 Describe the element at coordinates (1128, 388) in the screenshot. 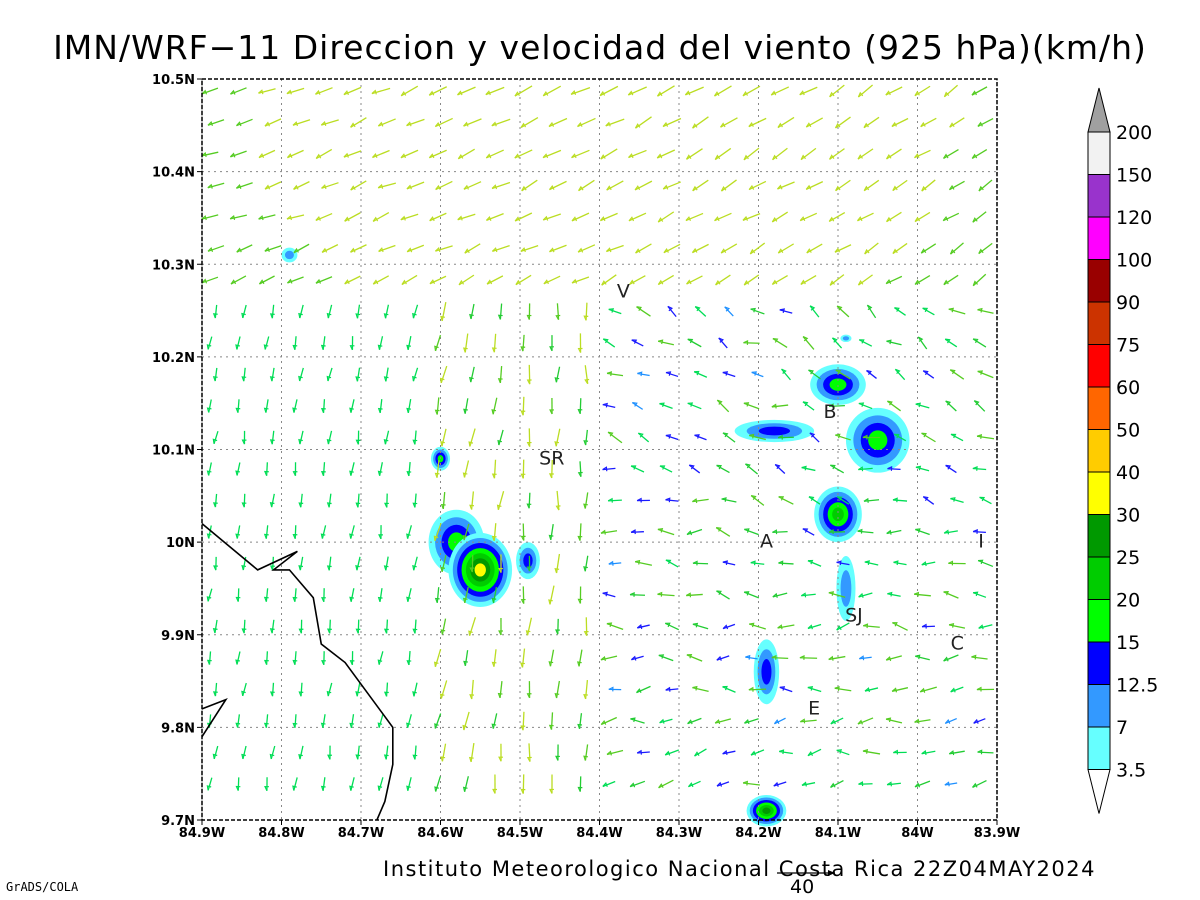

I see `colorbar-label: 60` at that location.